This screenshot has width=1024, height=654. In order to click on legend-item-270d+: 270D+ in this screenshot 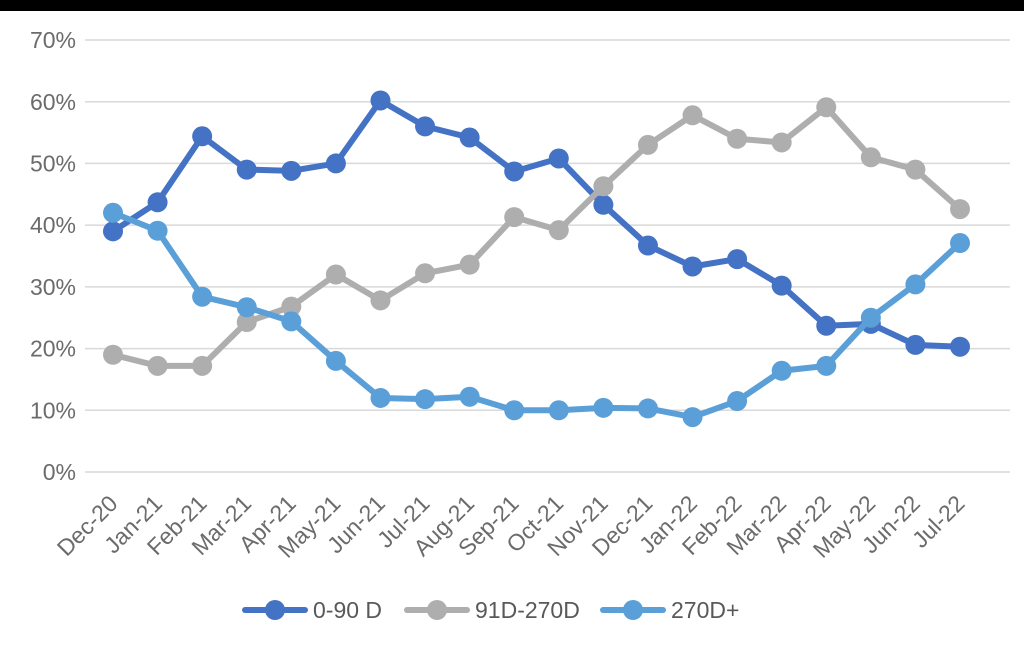, I will do `click(669, 610)`.